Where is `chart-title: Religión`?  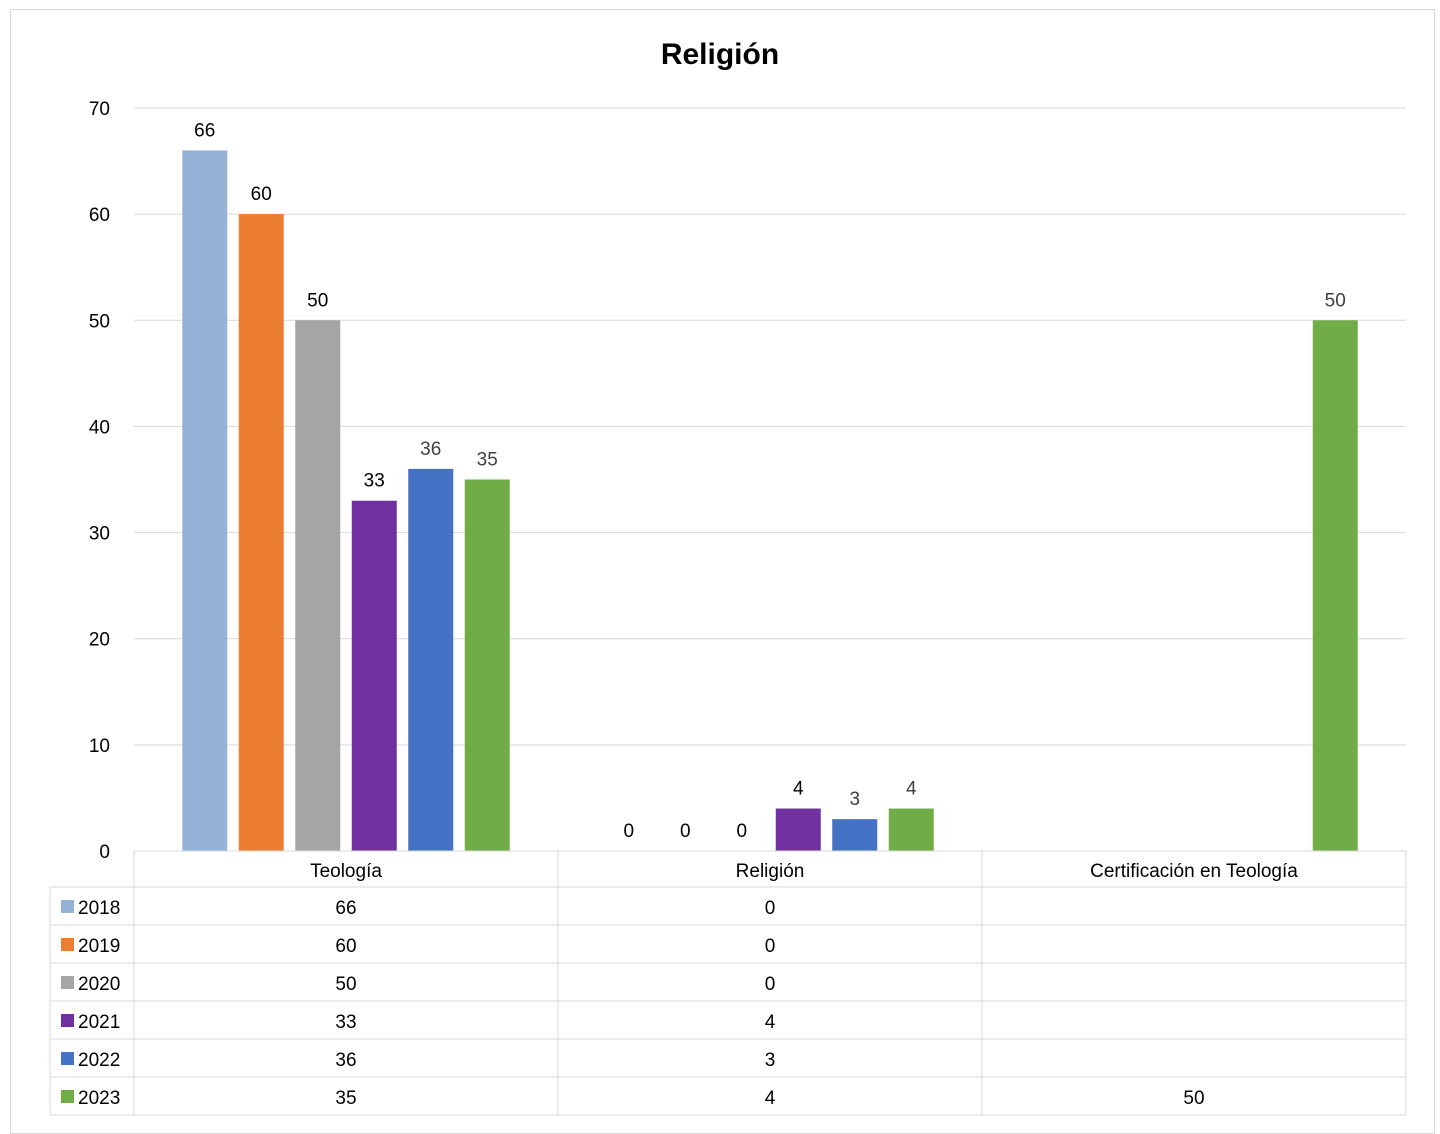 chart-title: Religión is located at coordinates (720, 54).